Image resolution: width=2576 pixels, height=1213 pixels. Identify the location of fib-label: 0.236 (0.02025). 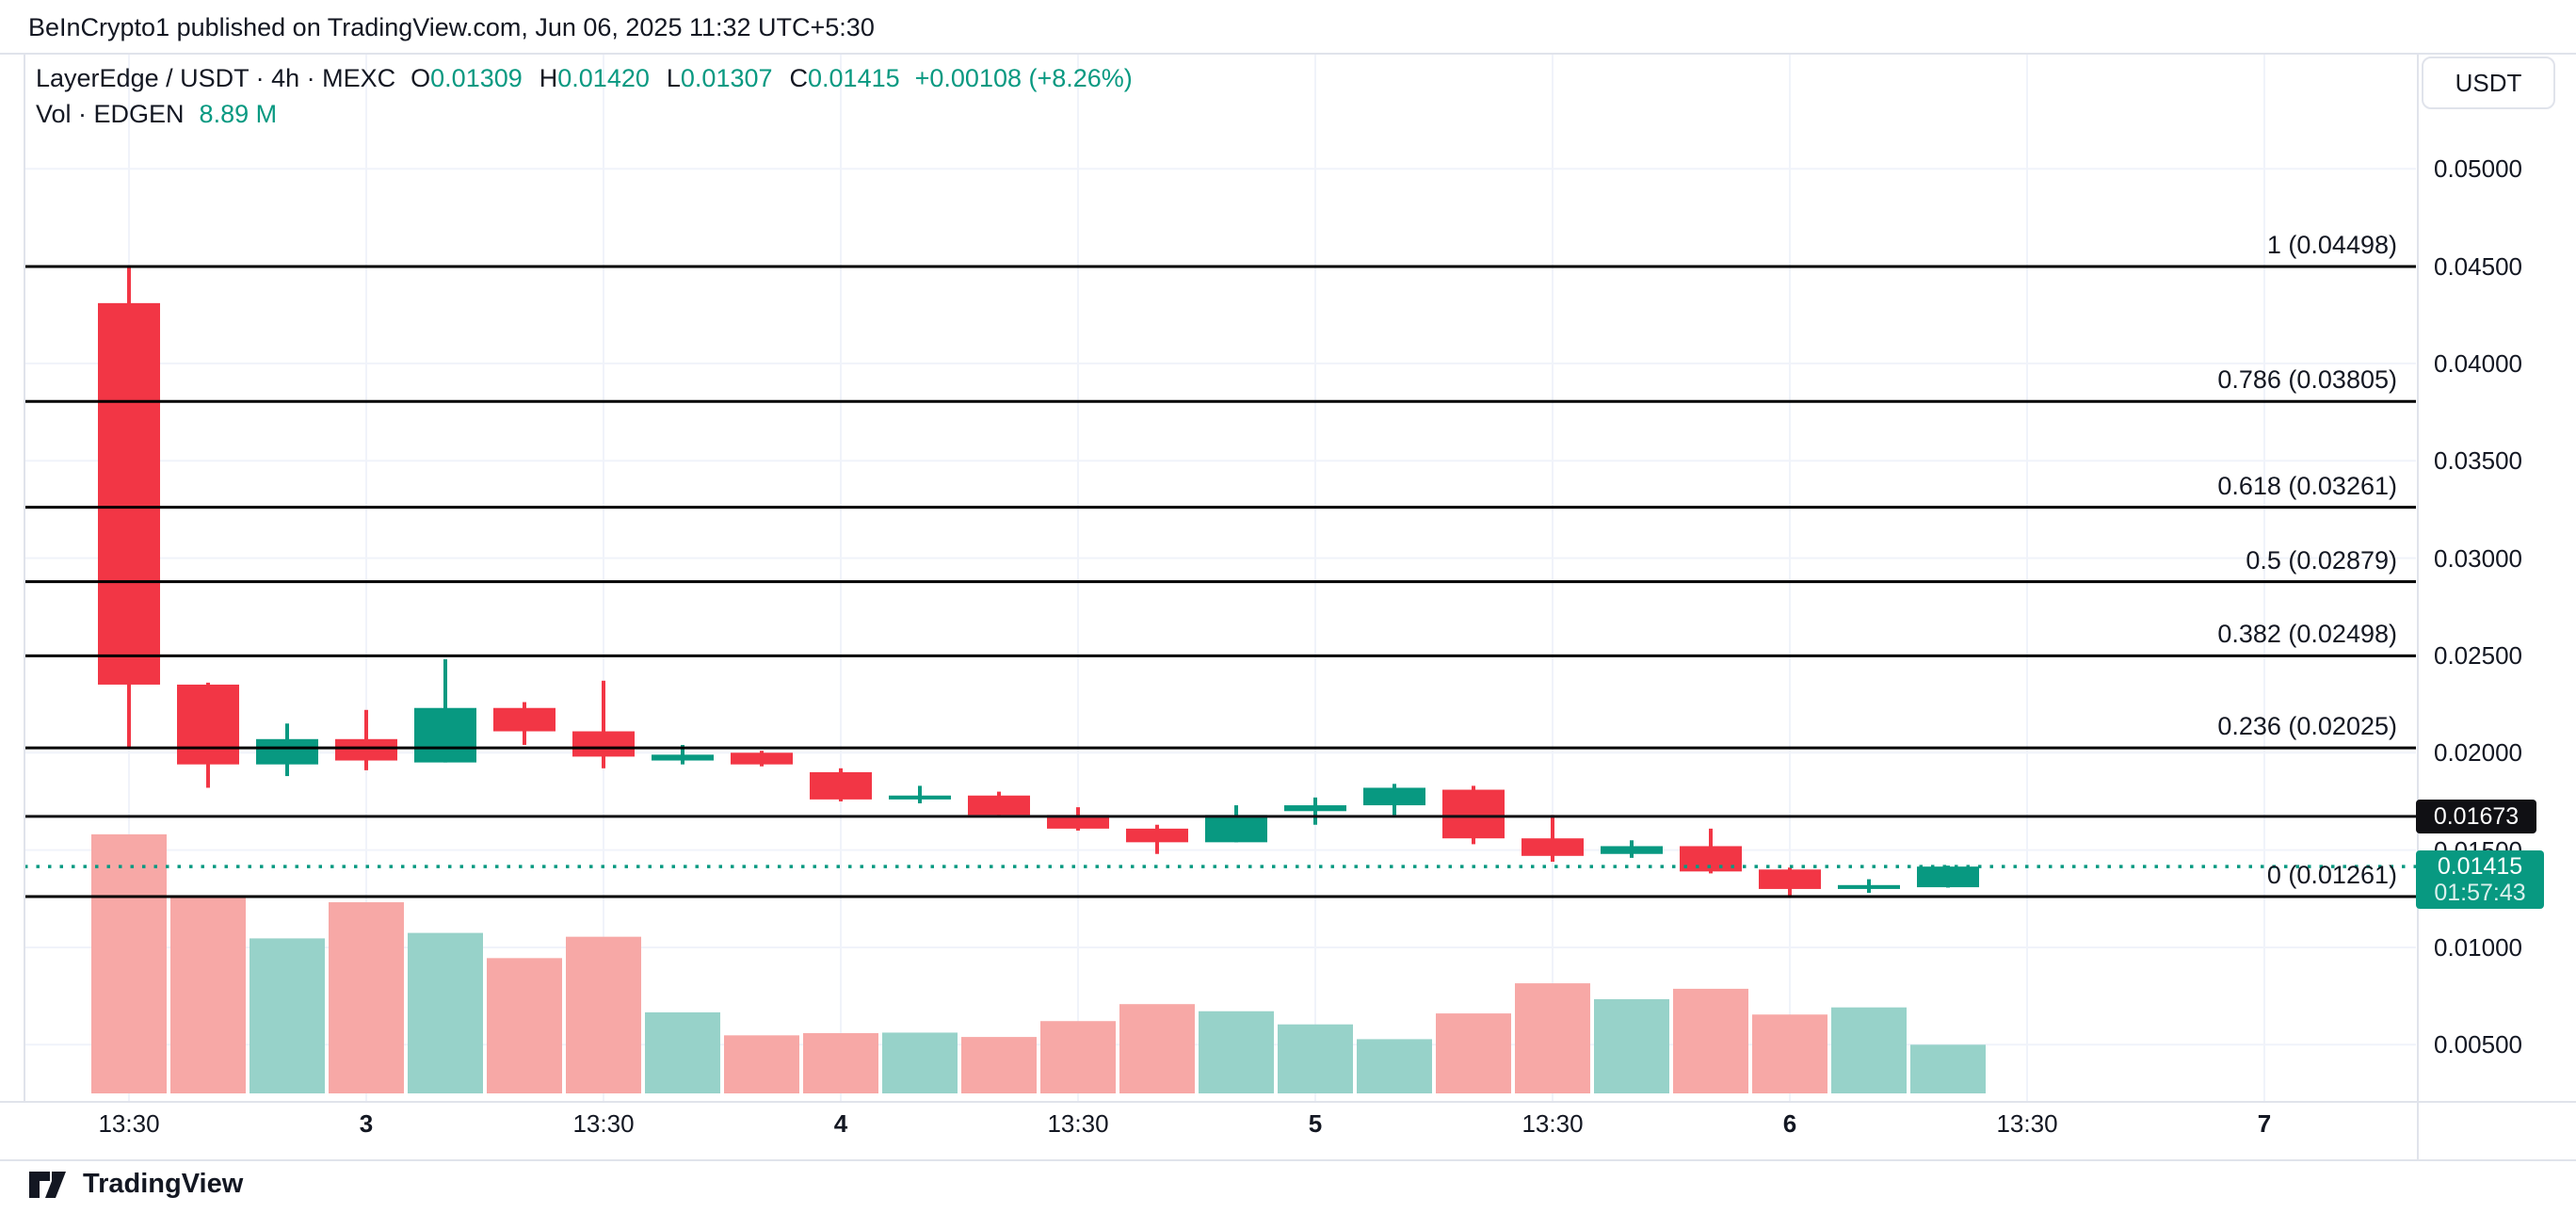
(2307, 726).